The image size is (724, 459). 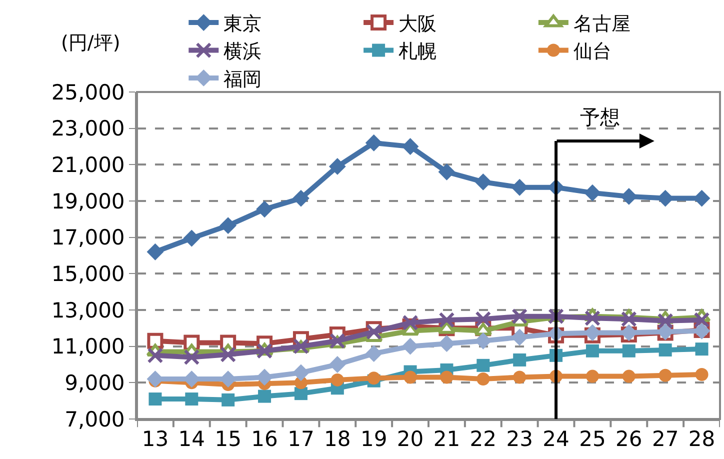 I want to click on y-tick-label: 23,000, so click(x=88, y=128).